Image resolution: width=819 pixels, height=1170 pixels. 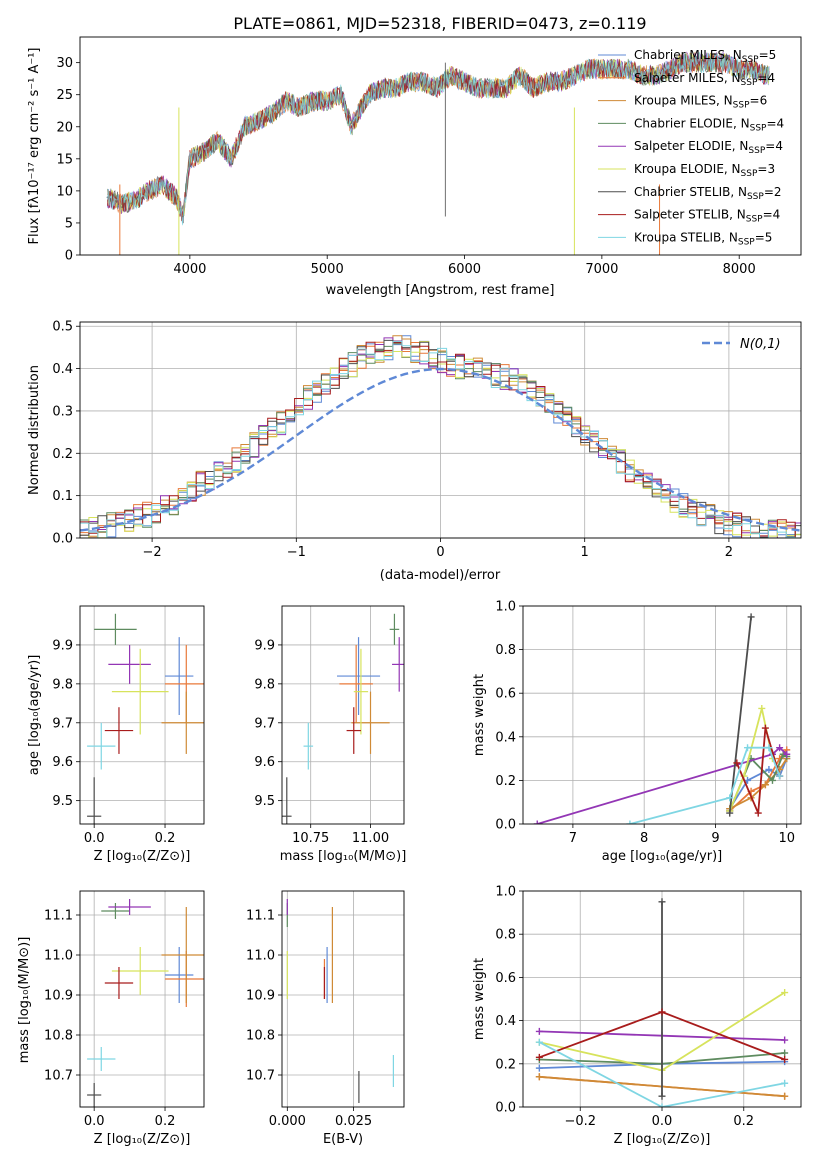 I want to click on weight_vs_Z-panel: −0.2 0.0 0.2 0.0 0.2 0.4 0.6 0.8 1.0, so click(x=648, y=1007).